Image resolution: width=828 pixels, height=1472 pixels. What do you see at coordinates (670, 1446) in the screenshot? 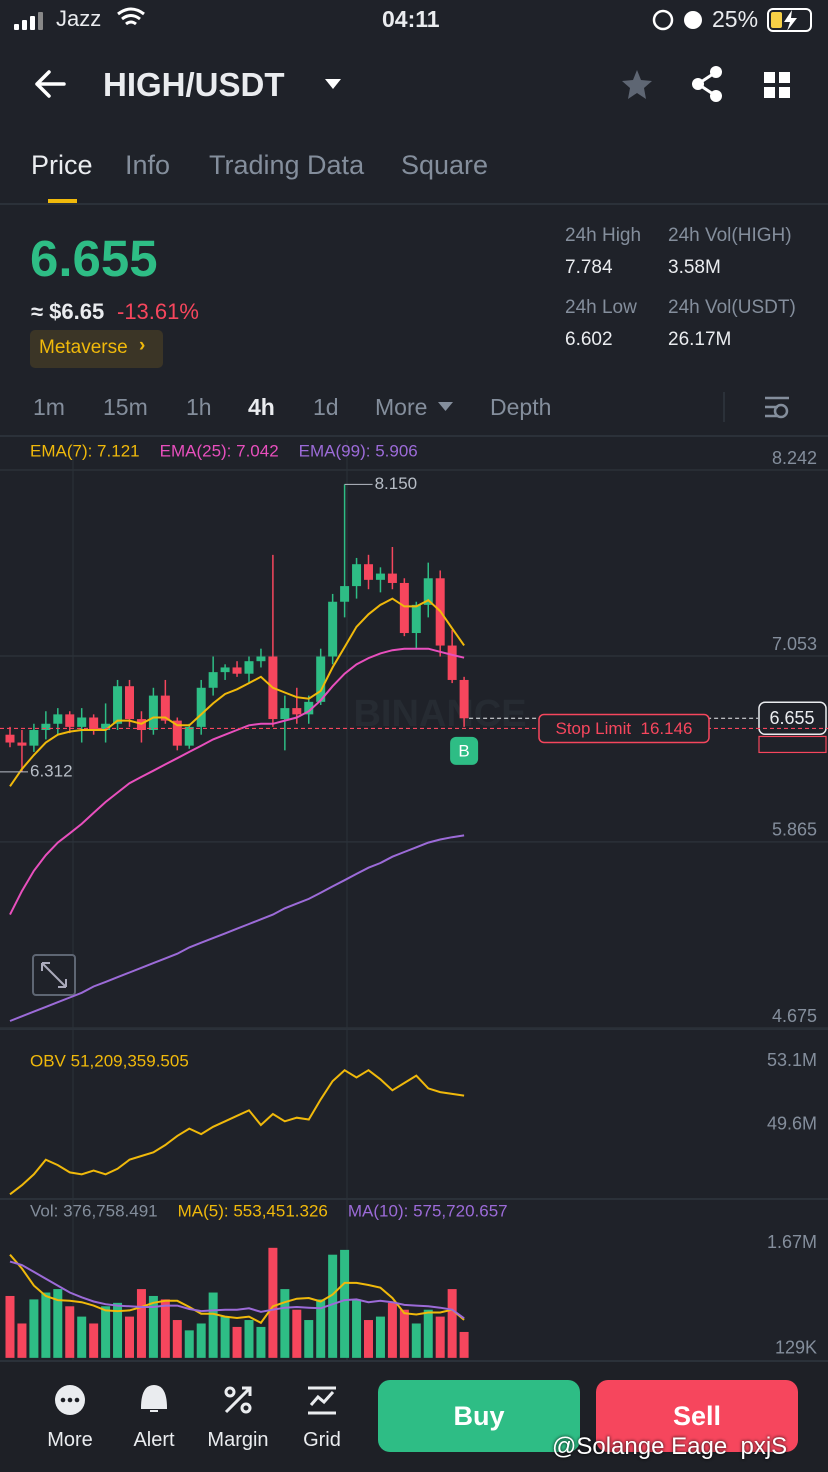
I see `watermark: @Solange Eage pxjS` at bounding box center [670, 1446].